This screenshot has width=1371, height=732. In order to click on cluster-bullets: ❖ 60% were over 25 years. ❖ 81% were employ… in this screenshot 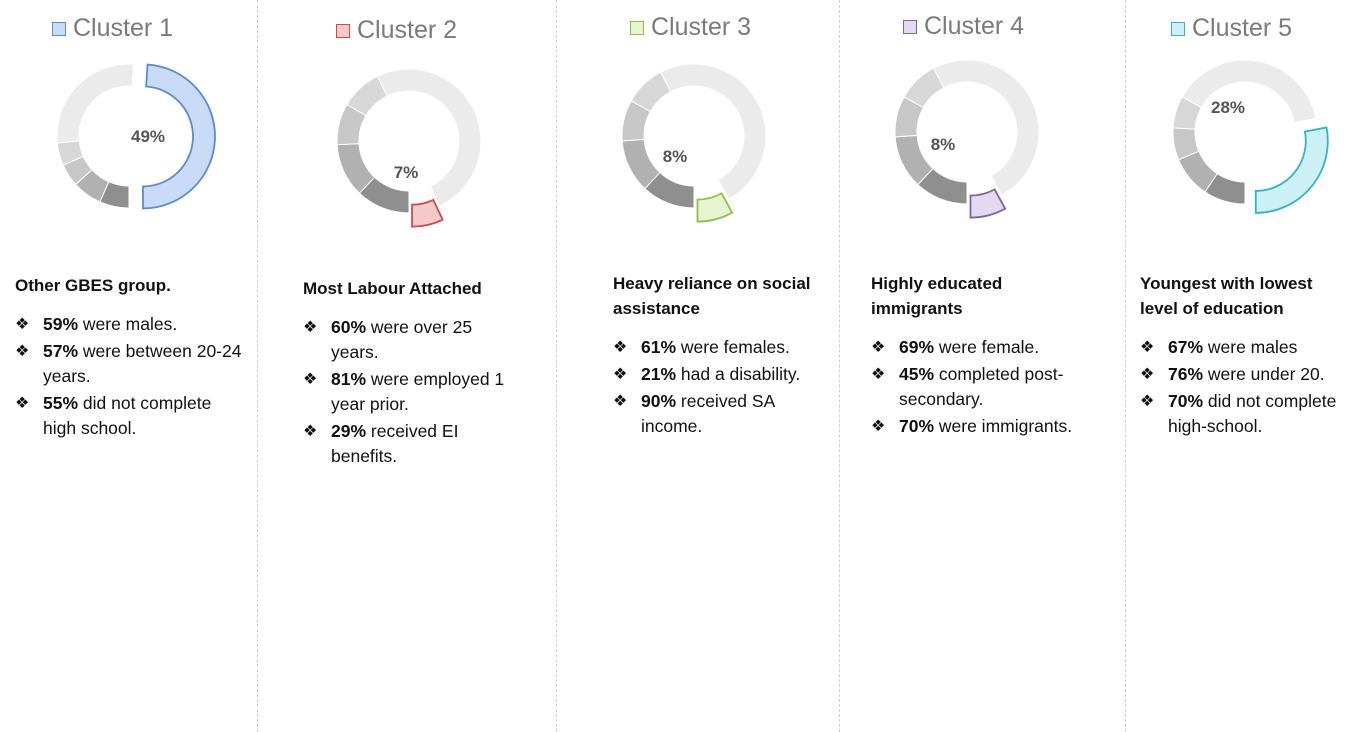, I will do `click(410, 393)`.